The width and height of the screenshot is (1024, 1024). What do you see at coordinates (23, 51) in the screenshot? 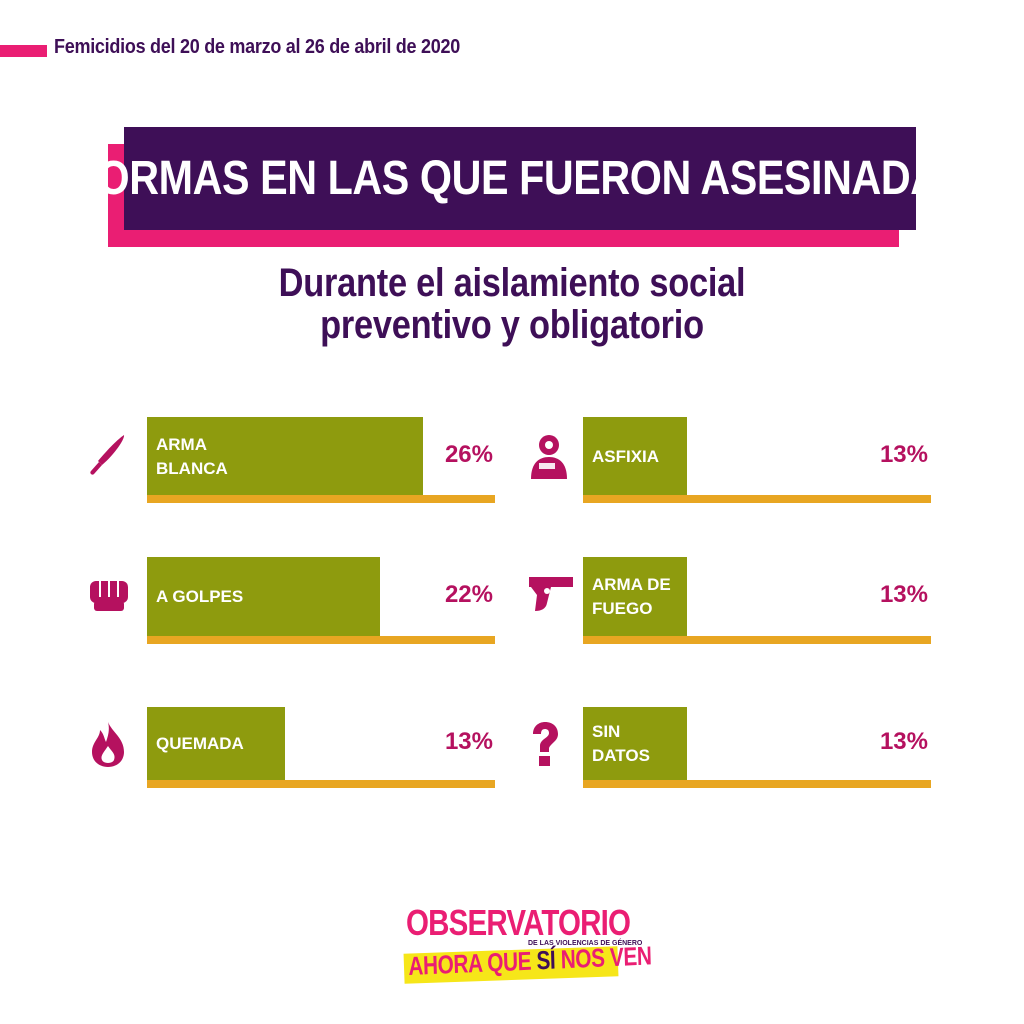
I see `header-accent-bar` at bounding box center [23, 51].